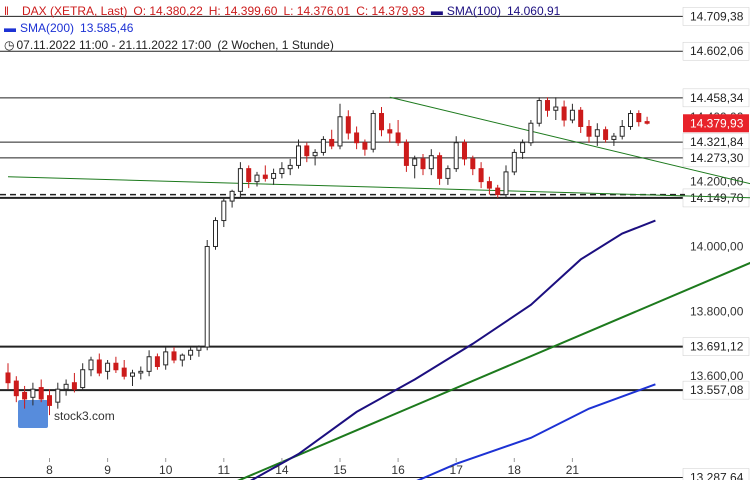 This screenshot has width=750, height=480. I want to click on sma200-icon: ▬, so click(10, 28).